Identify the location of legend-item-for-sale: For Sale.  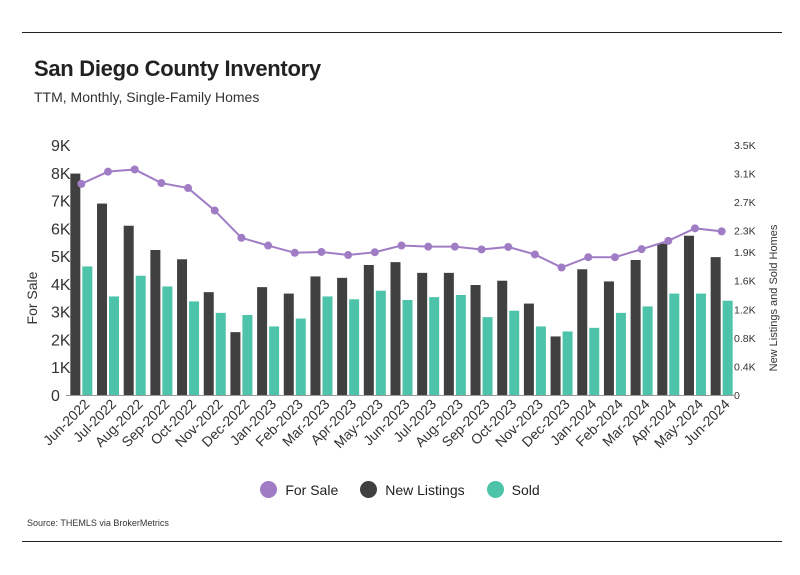
(299, 489).